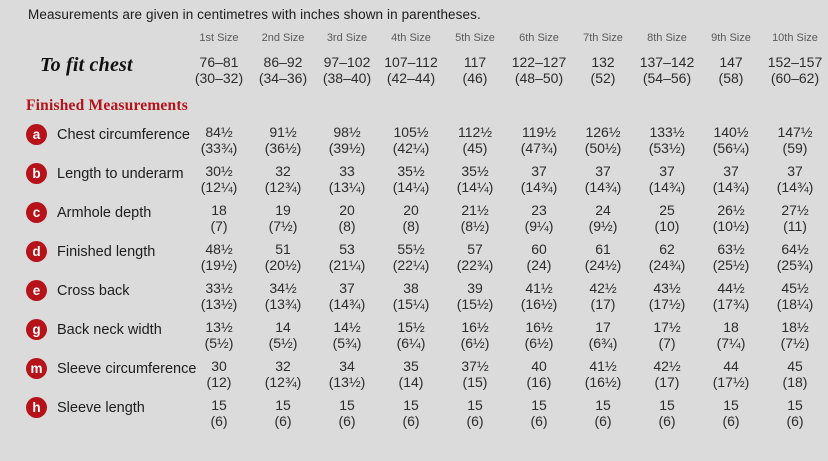 The width and height of the screenshot is (828, 461). What do you see at coordinates (539, 381) in the screenshot?
I see `measurement-value-in: (16)` at bounding box center [539, 381].